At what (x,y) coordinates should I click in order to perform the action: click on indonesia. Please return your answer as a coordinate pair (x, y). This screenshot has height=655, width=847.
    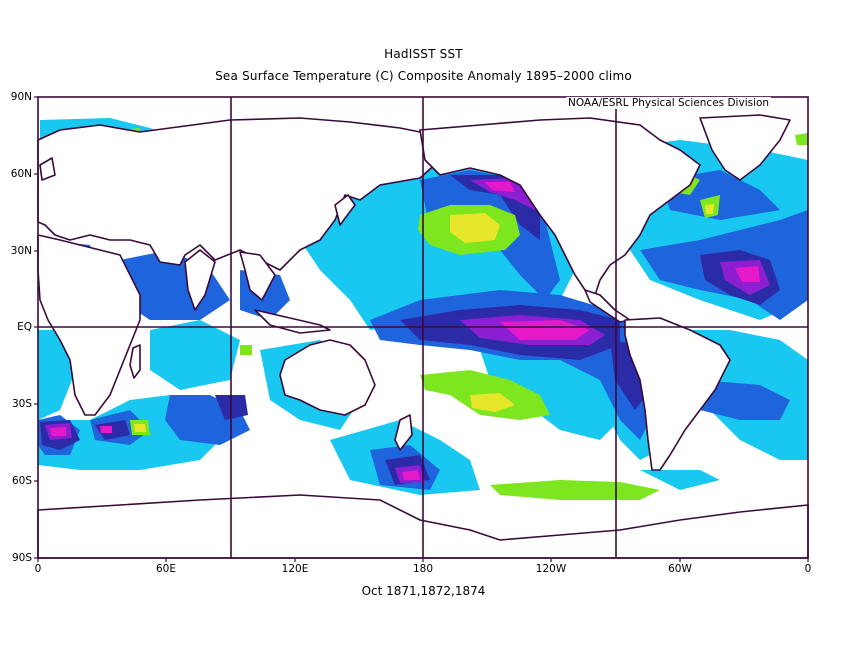
    Looking at the image, I should click on (292, 321).